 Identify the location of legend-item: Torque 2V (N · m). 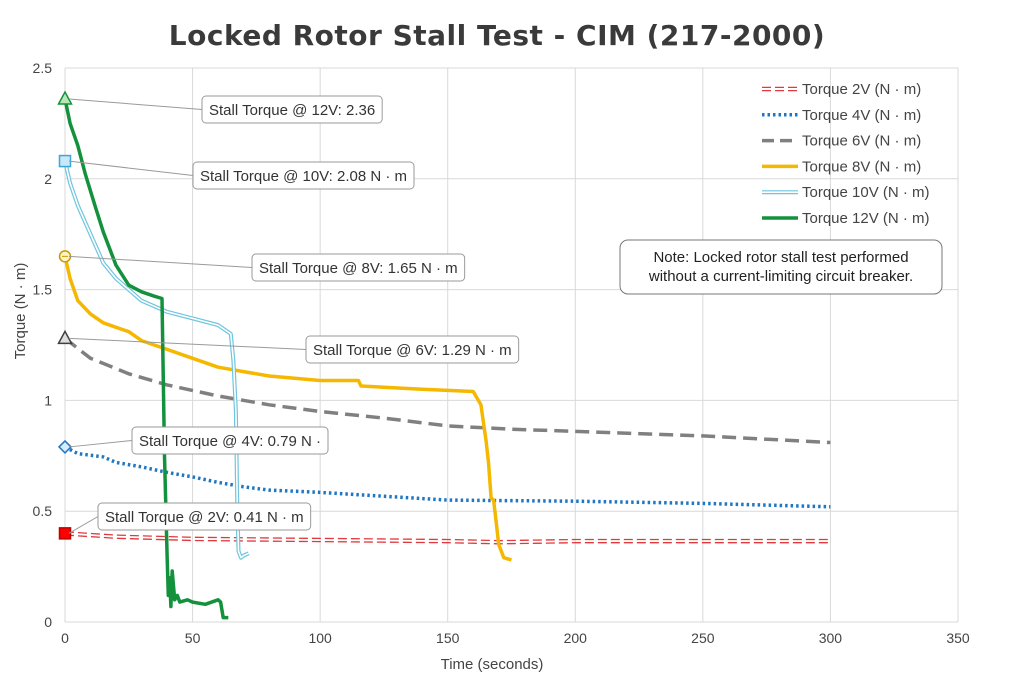
(841, 89).